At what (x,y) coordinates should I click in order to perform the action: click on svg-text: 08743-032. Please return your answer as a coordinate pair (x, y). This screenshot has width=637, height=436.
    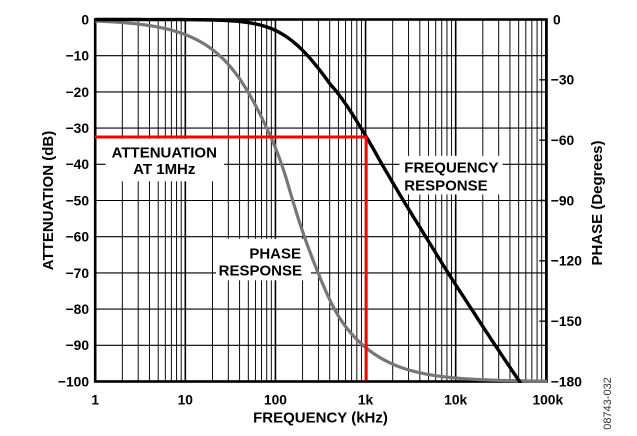
    Looking at the image, I should click on (608, 403).